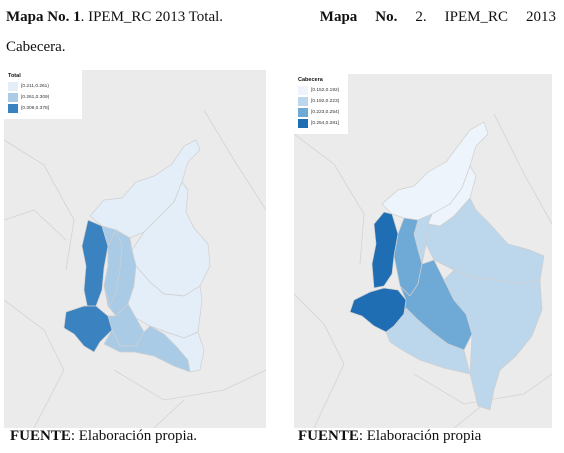 The image size is (564, 453). Describe the element at coordinates (113, 268) in the screenshot. I see `map-1-region-huila-tolima` at that location.